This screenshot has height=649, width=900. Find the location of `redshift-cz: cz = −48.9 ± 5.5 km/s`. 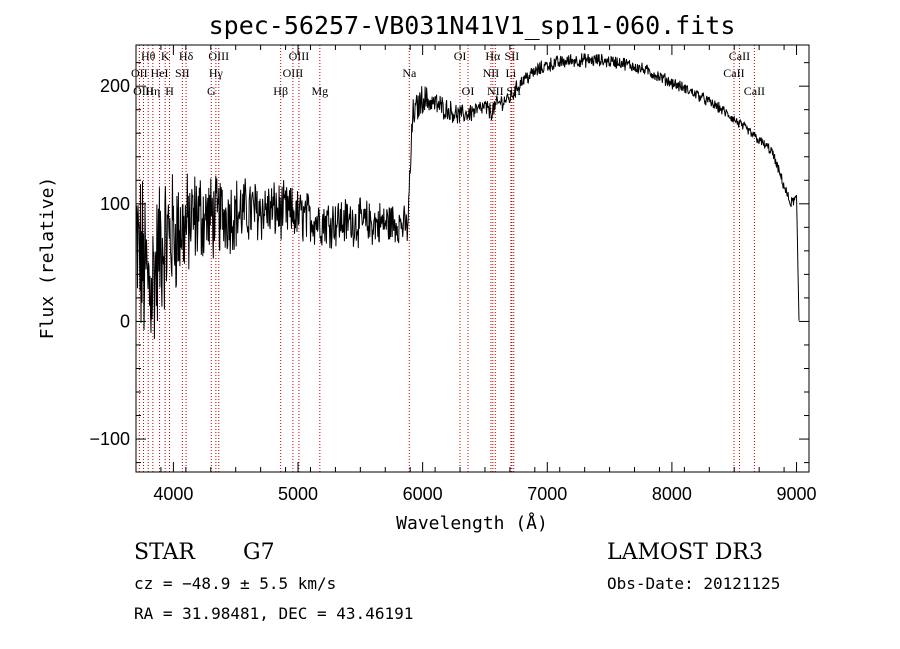

redshift-cz: cz = −48.9 ± 5.5 km/s is located at coordinates (235, 583).